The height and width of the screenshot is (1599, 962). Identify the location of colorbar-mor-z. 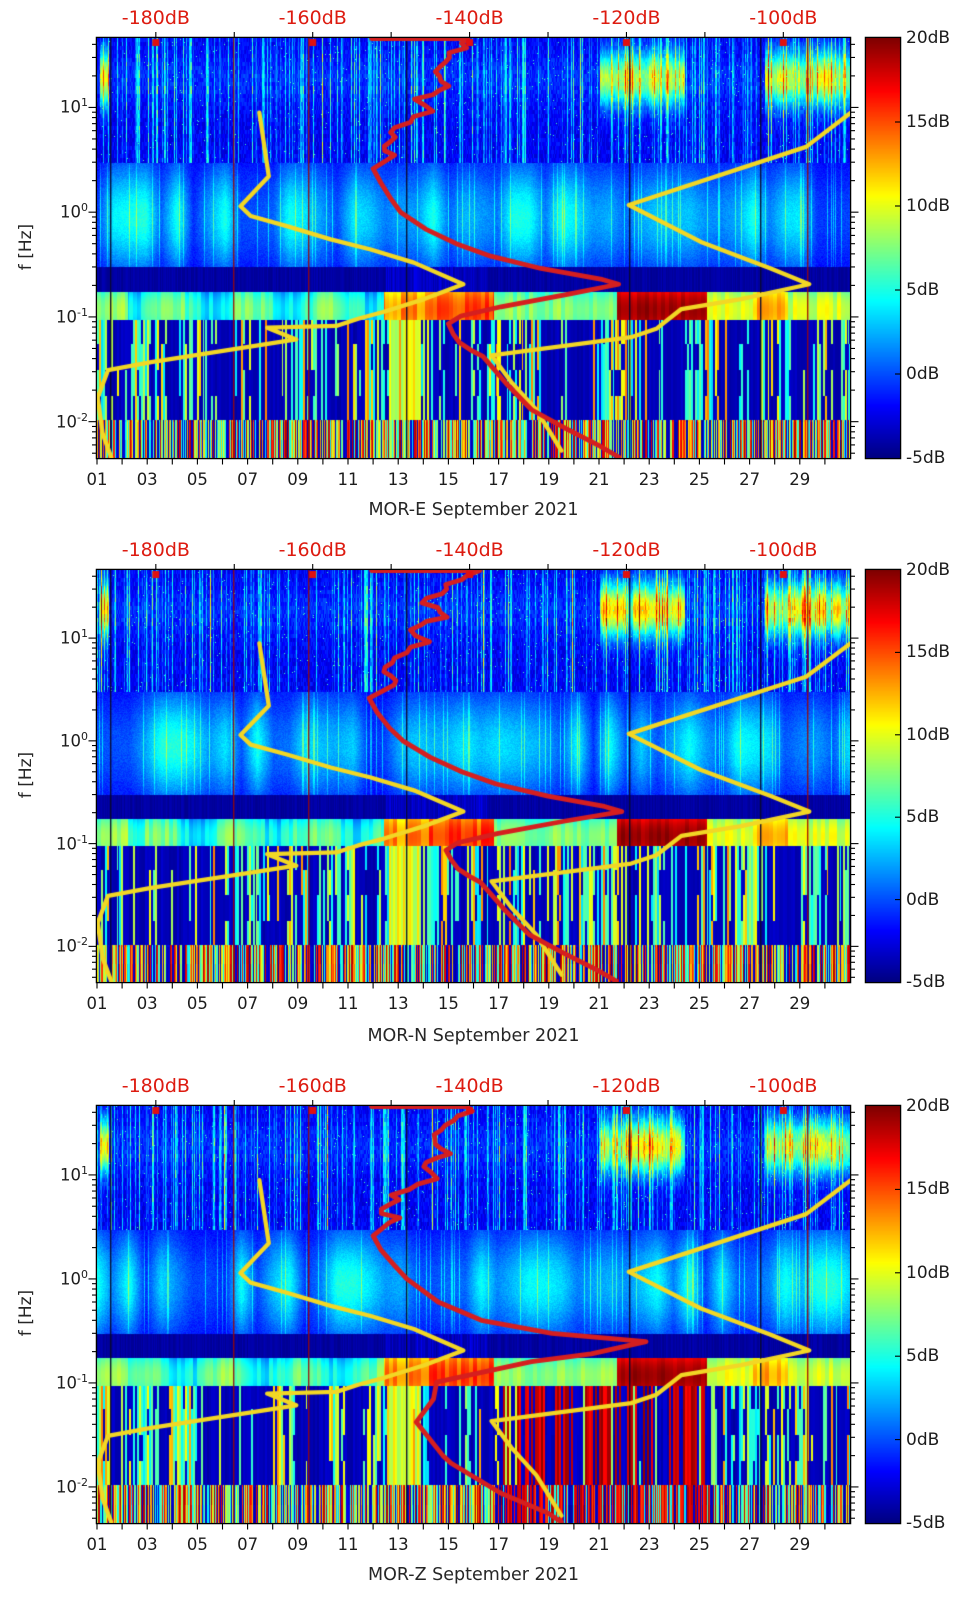
(883, 1314).